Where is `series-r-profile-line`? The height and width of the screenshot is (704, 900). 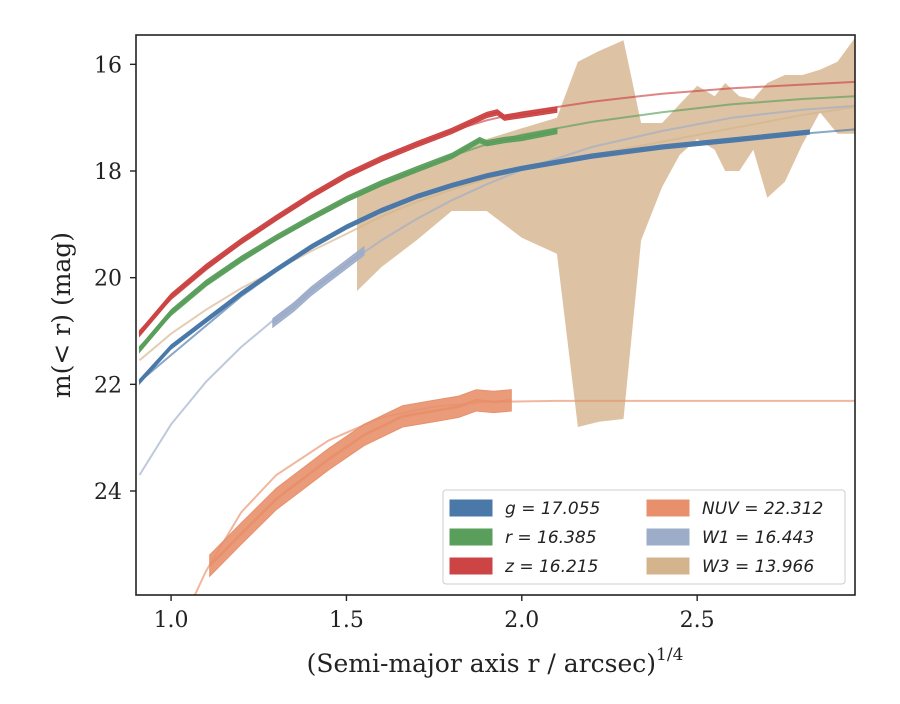 series-r-profile-line is located at coordinates (348, 240).